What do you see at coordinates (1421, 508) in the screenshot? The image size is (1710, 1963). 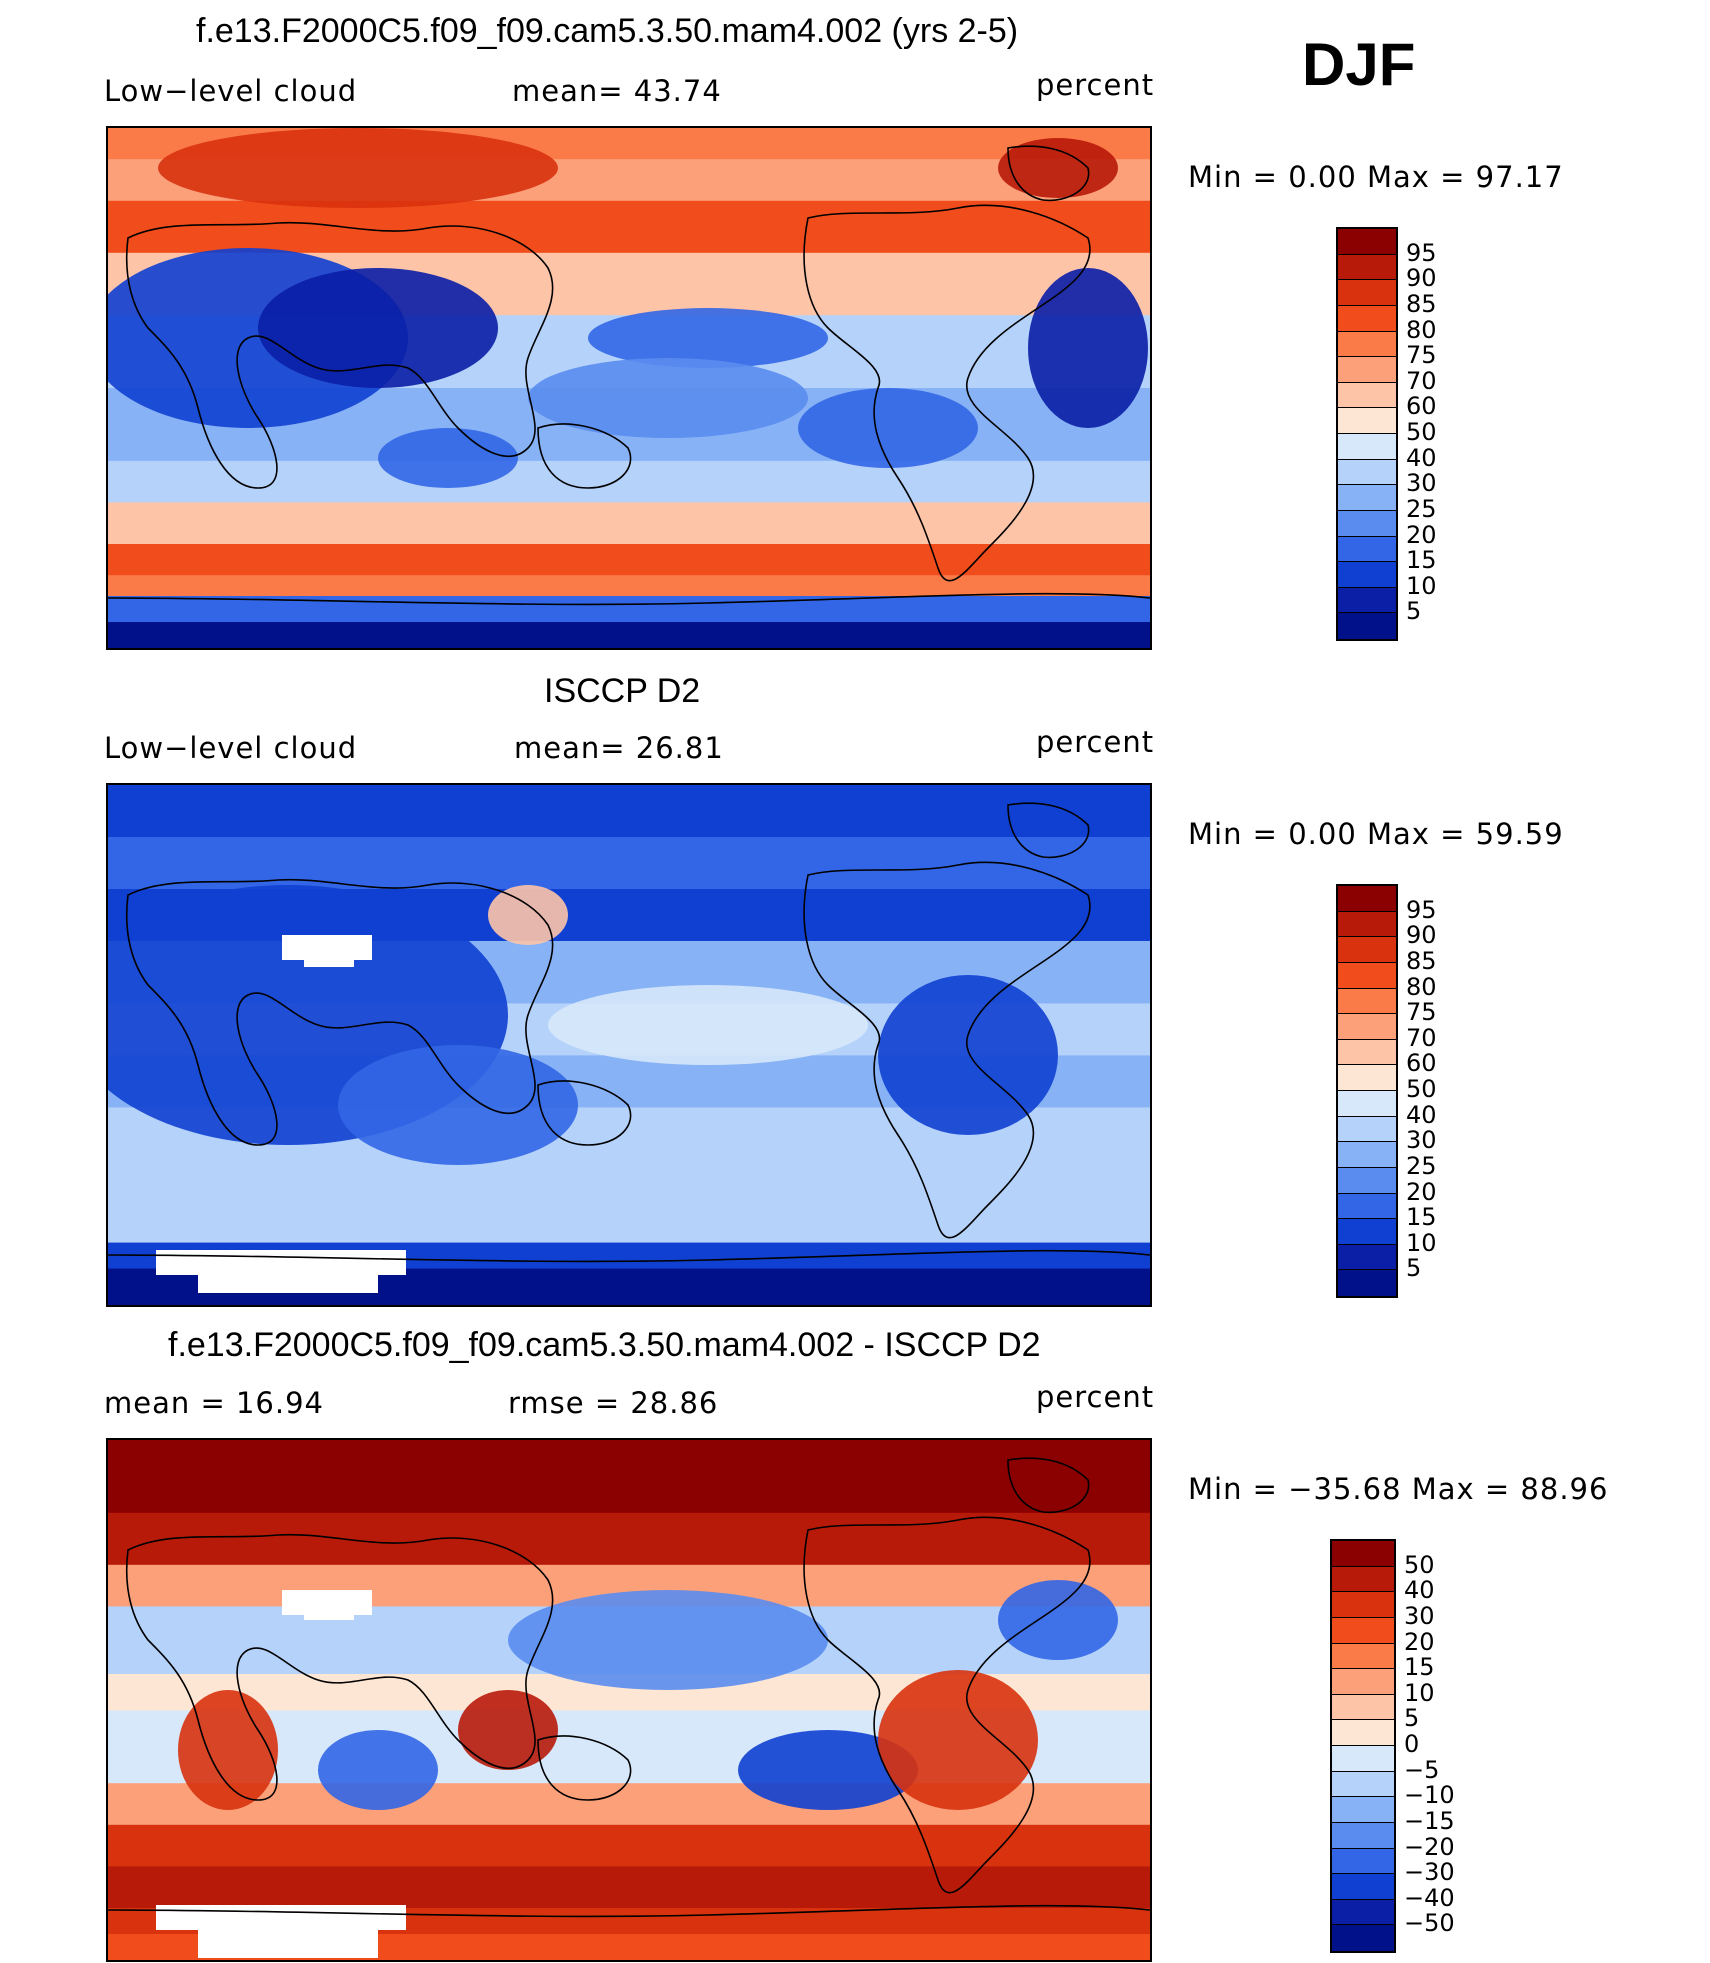 I see `colorbar-tick-label: 25` at bounding box center [1421, 508].